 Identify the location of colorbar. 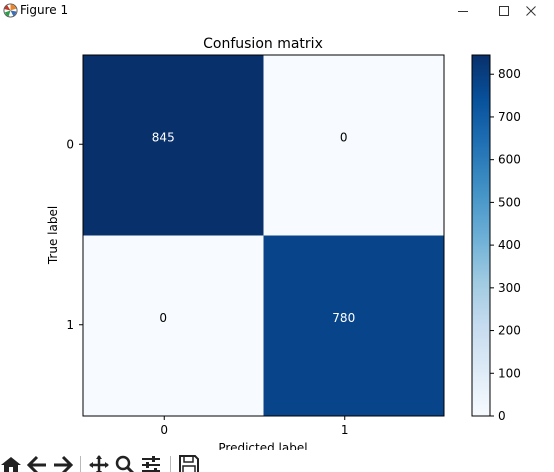
(481, 235).